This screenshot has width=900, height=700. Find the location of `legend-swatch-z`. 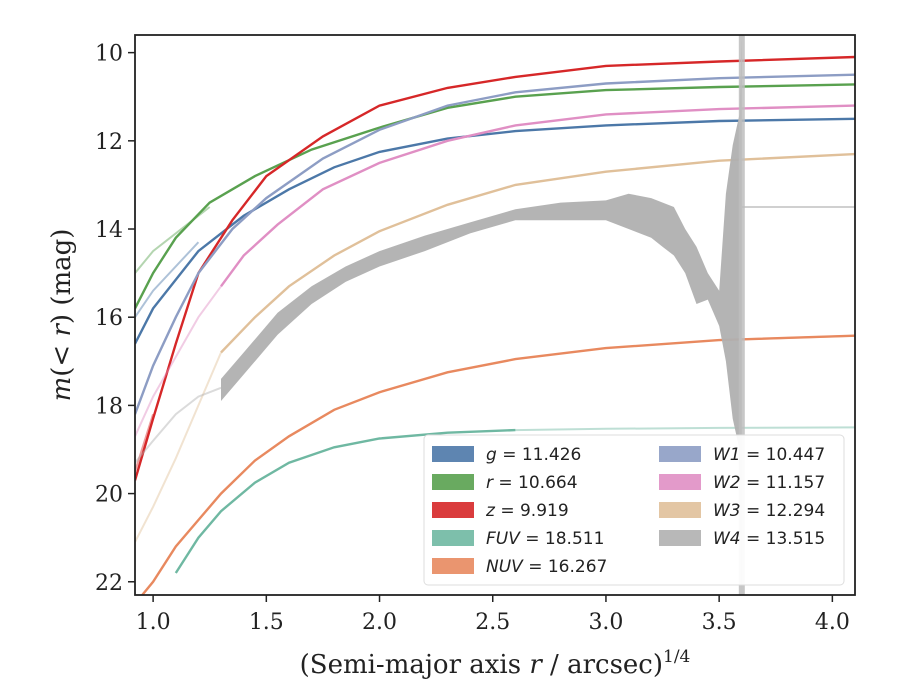

legend-swatch-z is located at coordinates (453, 510).